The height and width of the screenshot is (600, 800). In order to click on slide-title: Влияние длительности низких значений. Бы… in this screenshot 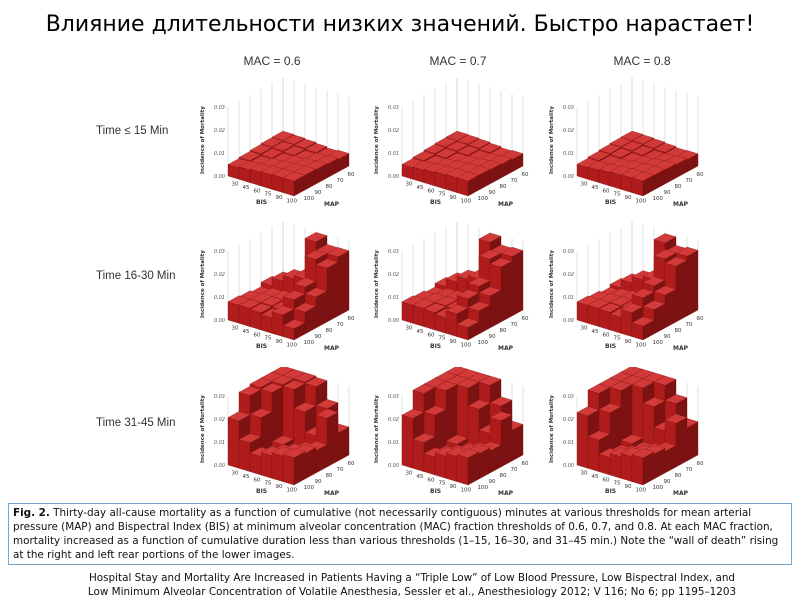, I will do `click(400, 24)`.